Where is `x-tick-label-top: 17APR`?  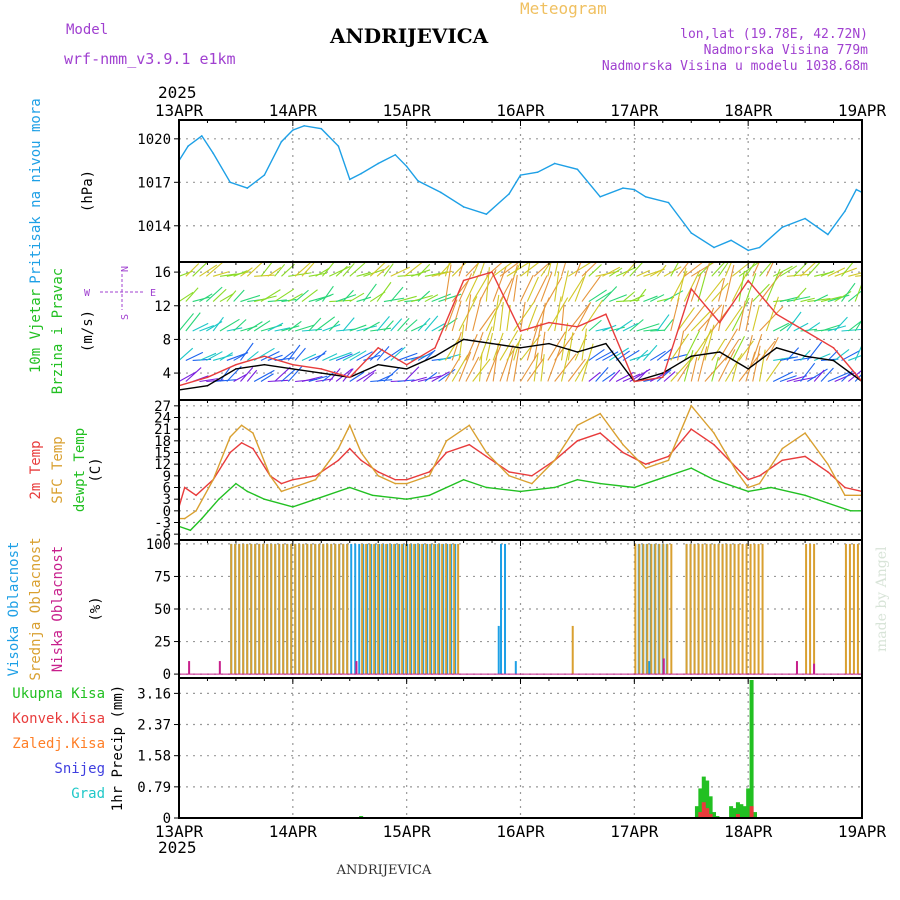
x-tick-label-top: 17APR is located at coordinates (634, 110).